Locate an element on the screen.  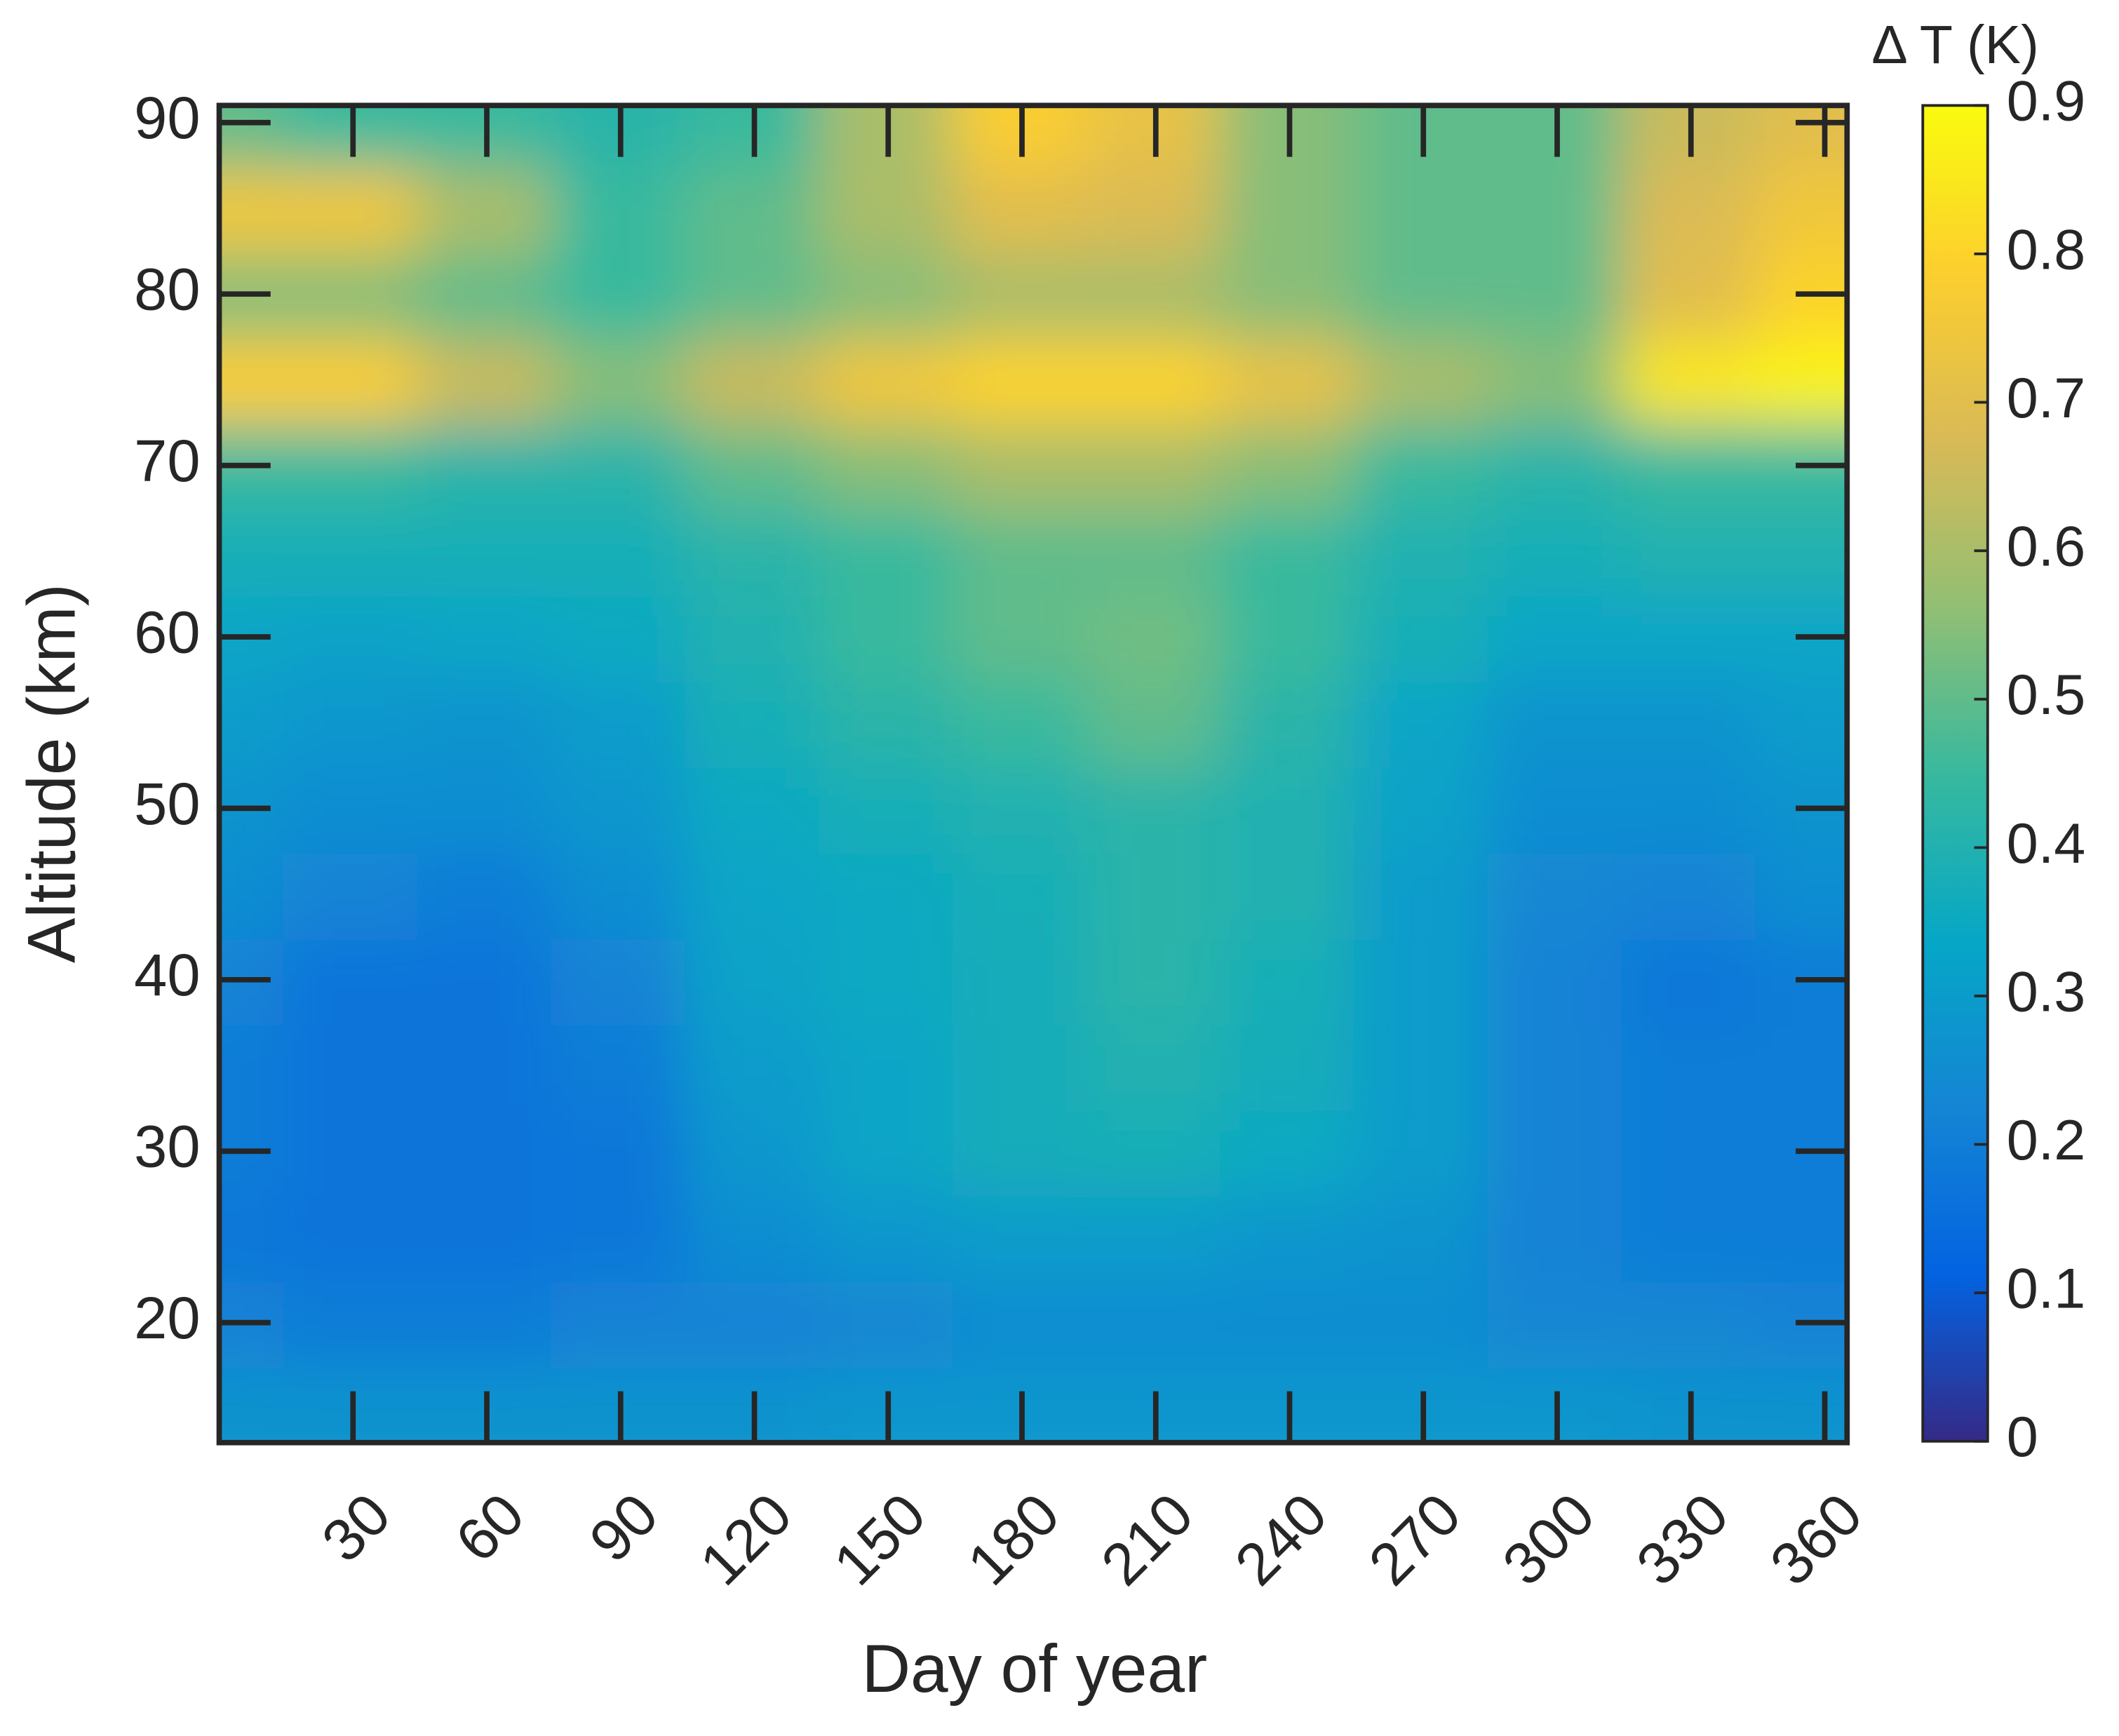
colorbar is located at coordinates (1955, 773).